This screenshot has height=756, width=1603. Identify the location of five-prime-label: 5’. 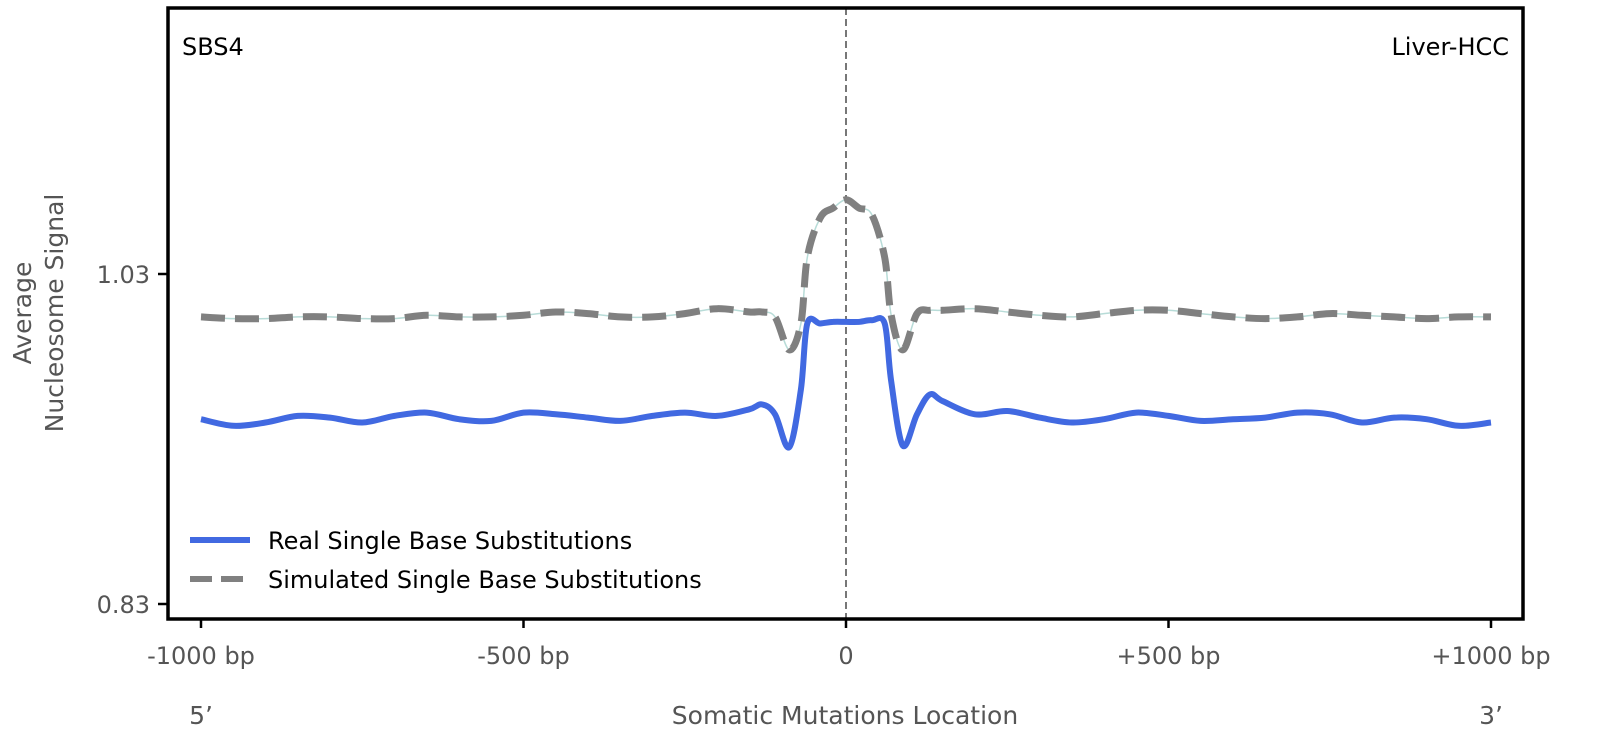
(201, 715).